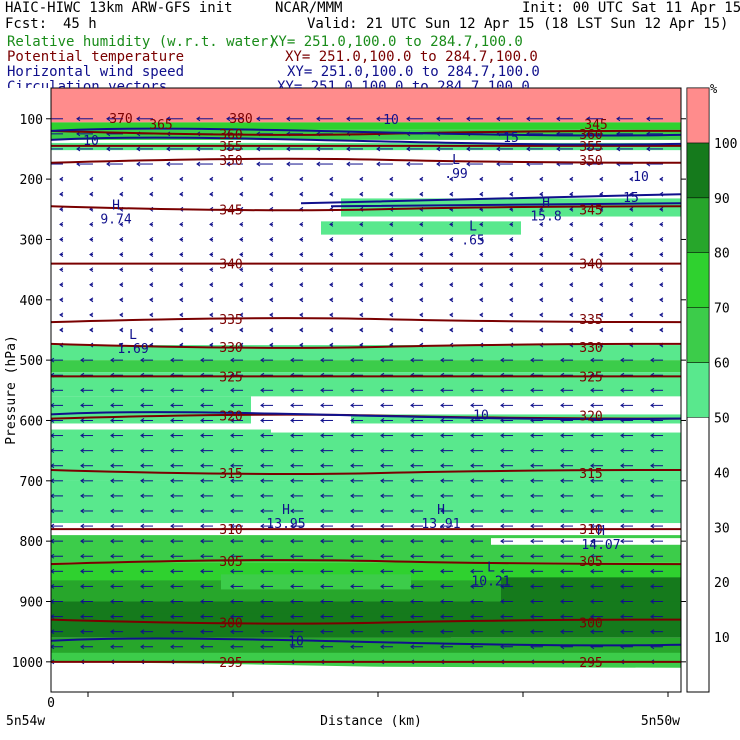 This screenshot has height=740, width=740. Describe the element at coordinates (31, 240) in the screenshot. I see `y-tick-label: 300` at that location.